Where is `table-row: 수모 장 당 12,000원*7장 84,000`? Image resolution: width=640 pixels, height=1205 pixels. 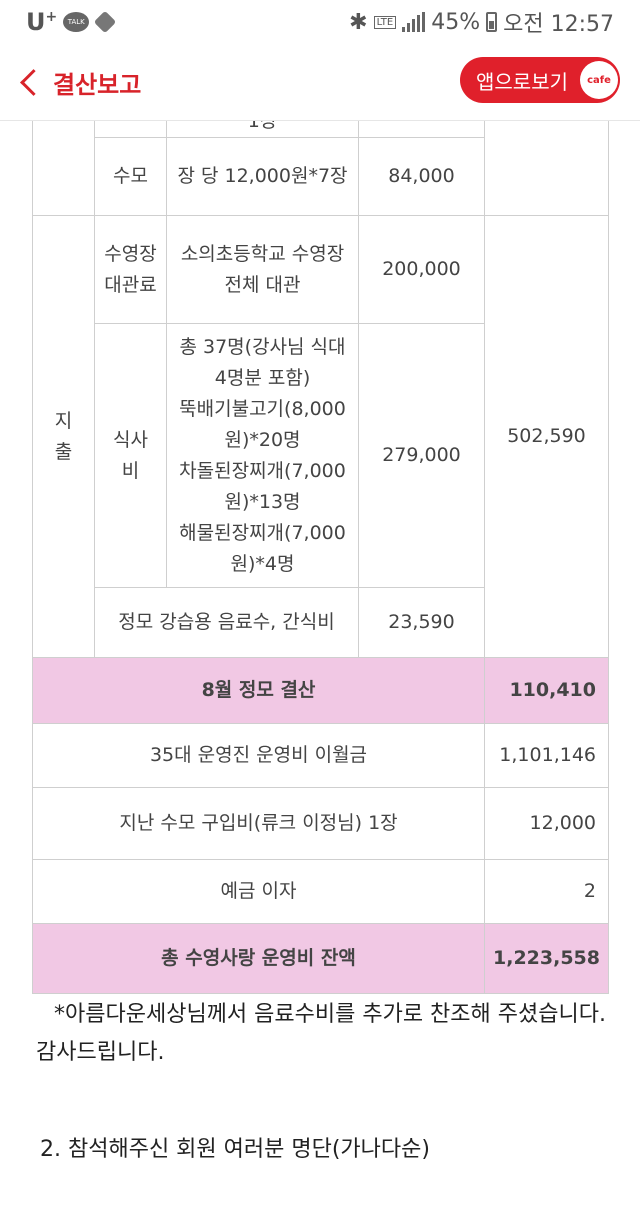 table-row: 수모 장 당 12,000원*7장 84,000 is located at coordinates (321, 176).